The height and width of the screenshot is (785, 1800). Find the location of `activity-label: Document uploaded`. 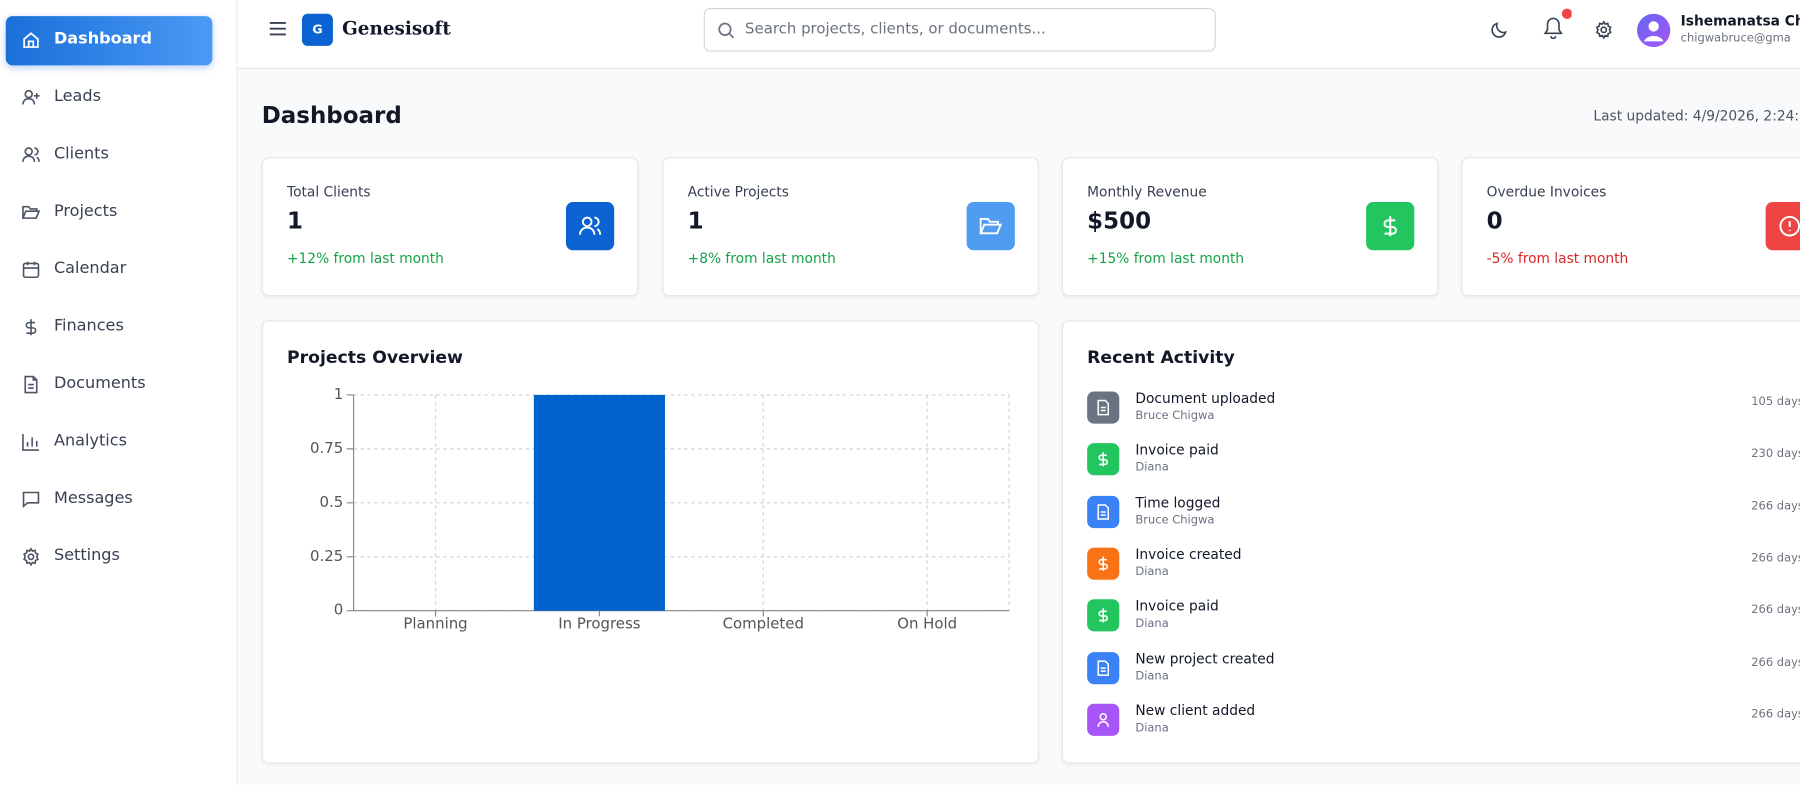

activity-label: Document uploaded is located at coordinates (1205, 398).